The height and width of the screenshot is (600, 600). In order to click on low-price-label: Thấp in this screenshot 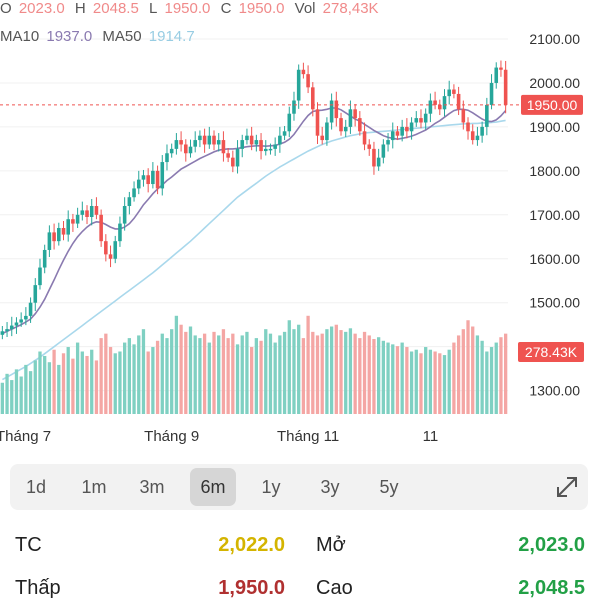, I will do `click(38, 588)`.